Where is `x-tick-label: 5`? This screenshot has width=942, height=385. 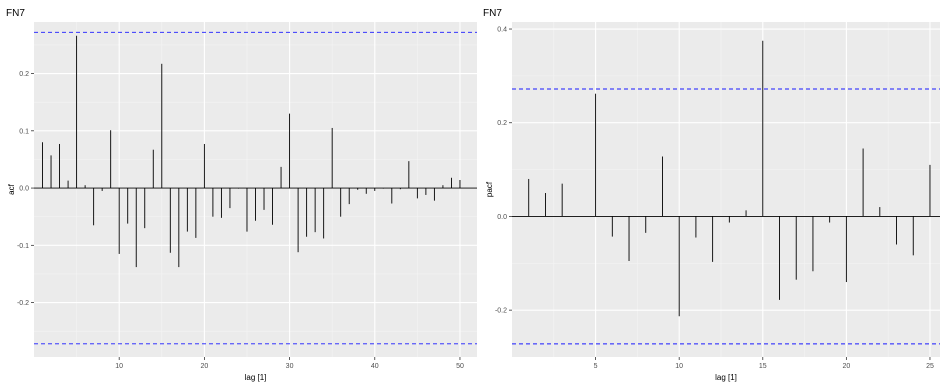 x-tick-label: 5 is located at coordinates (596, 366).